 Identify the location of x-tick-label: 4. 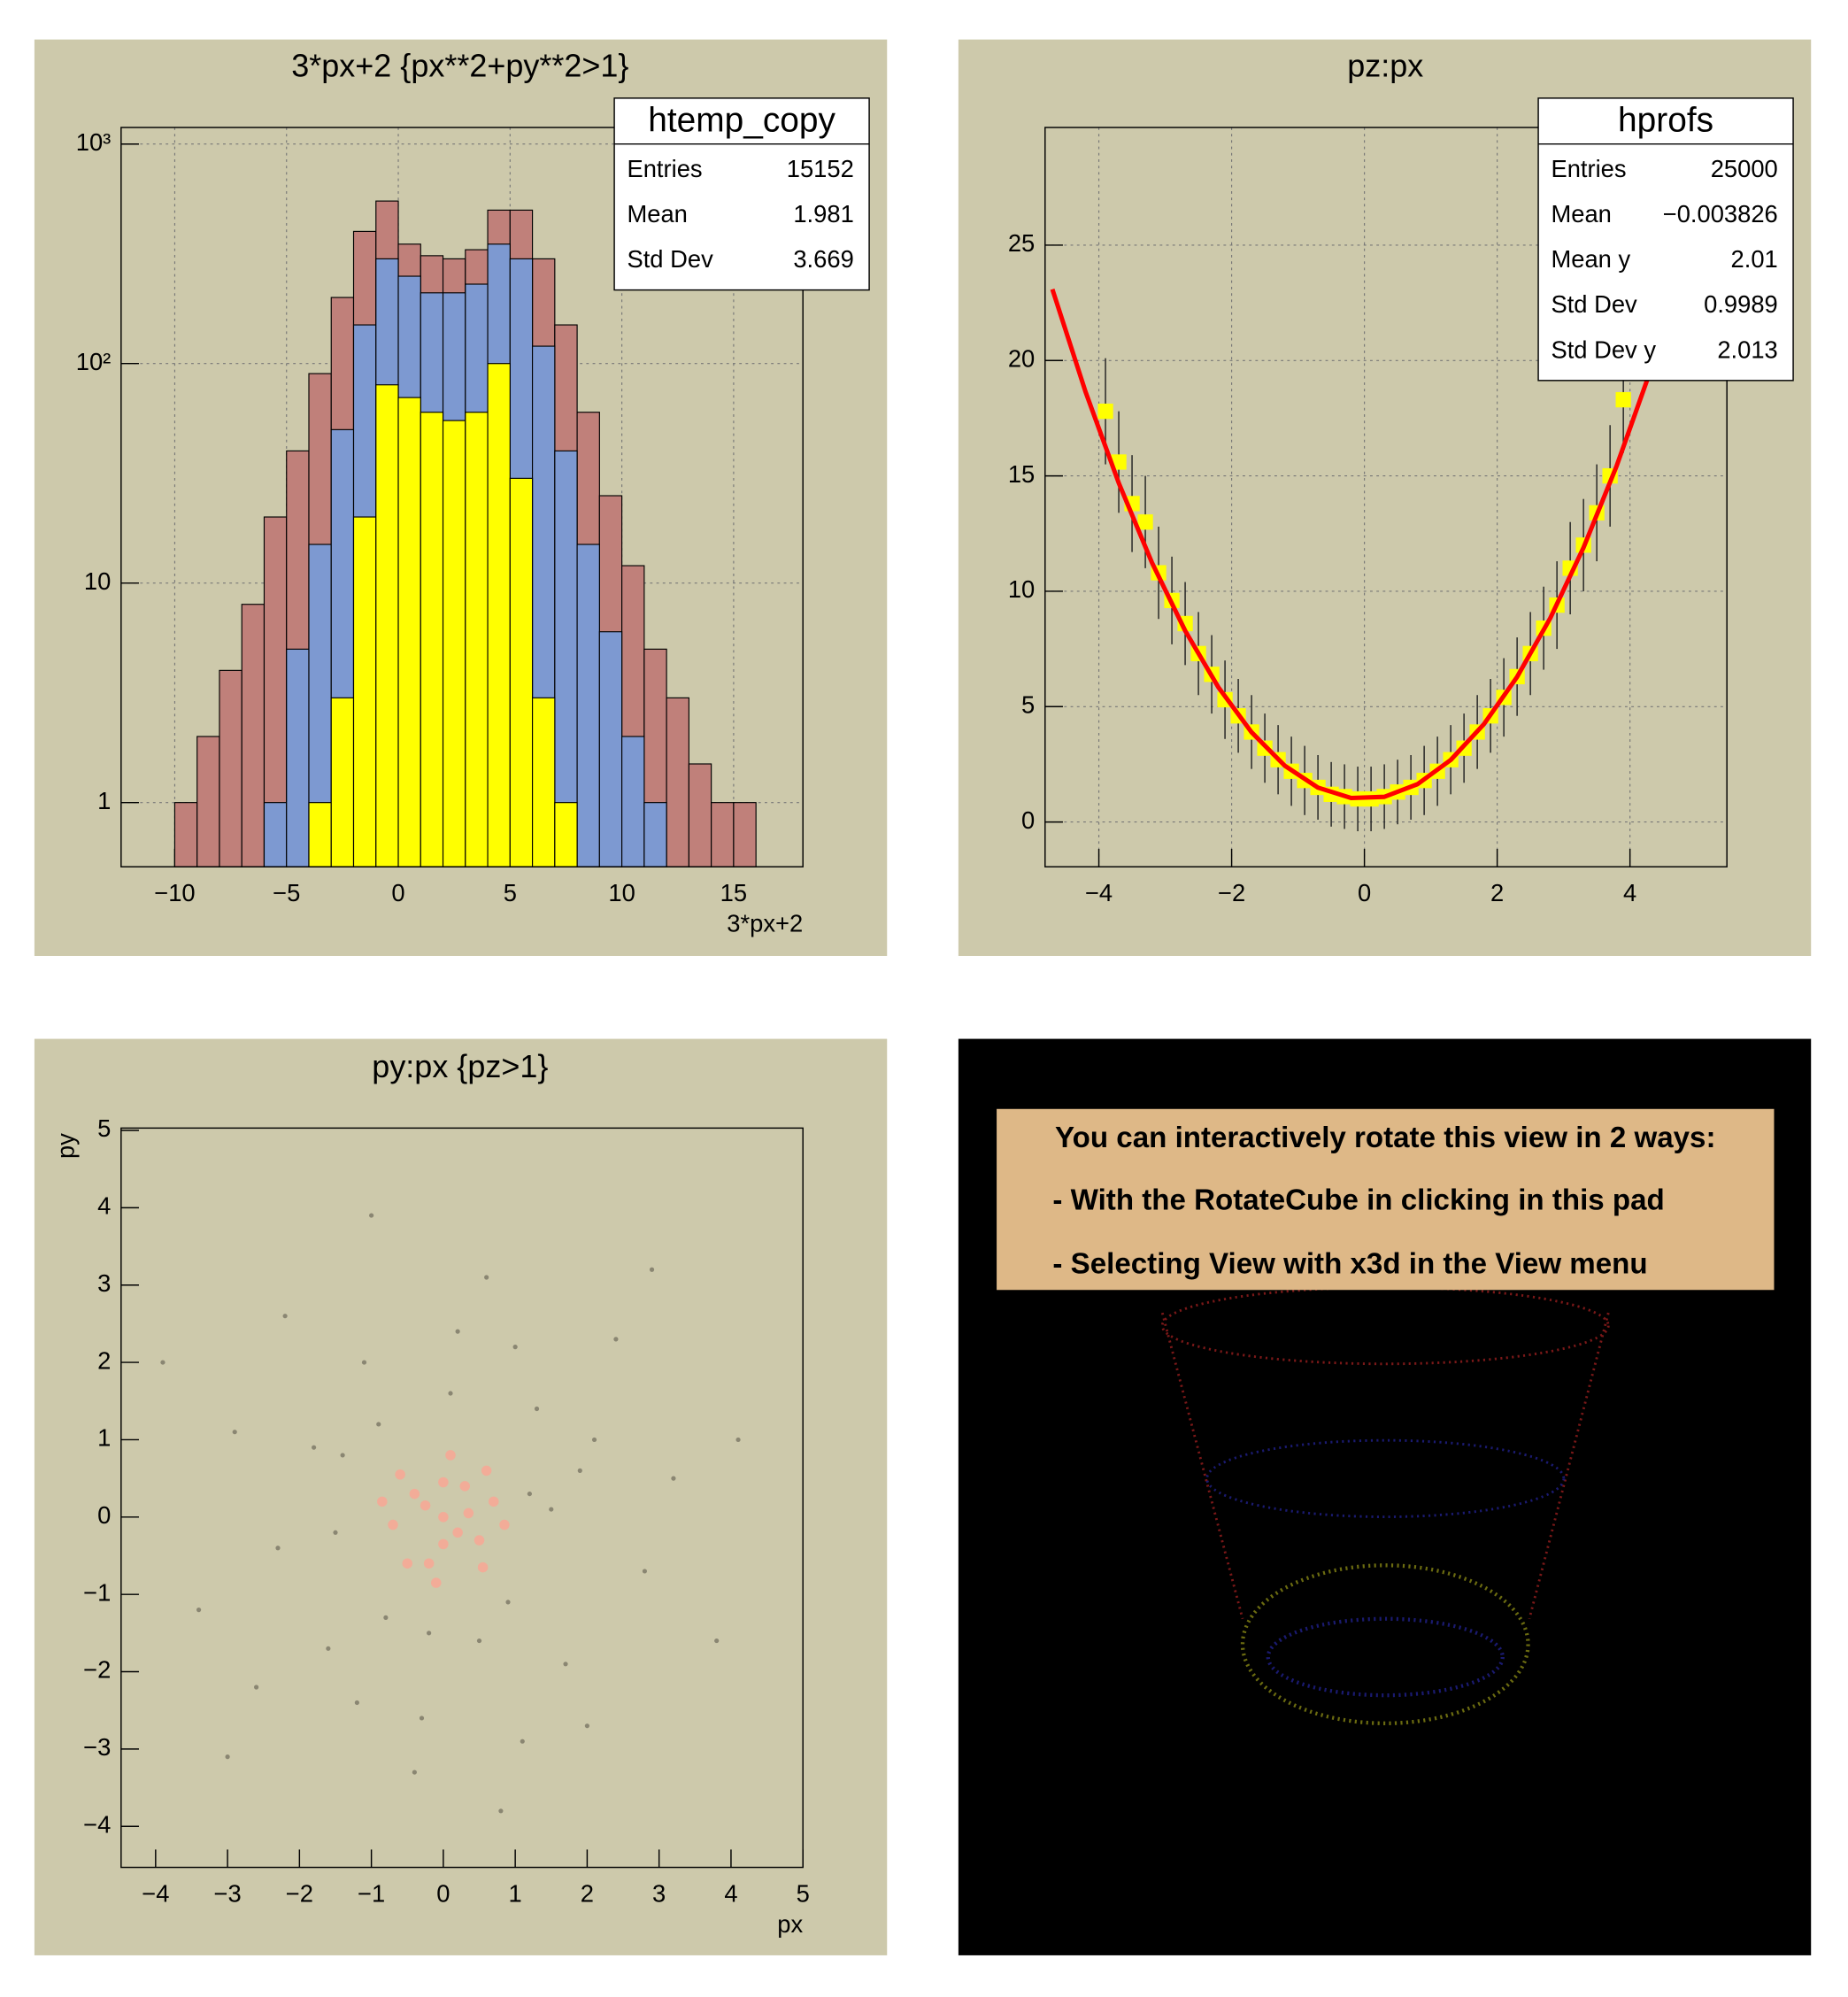
(730, 1893).